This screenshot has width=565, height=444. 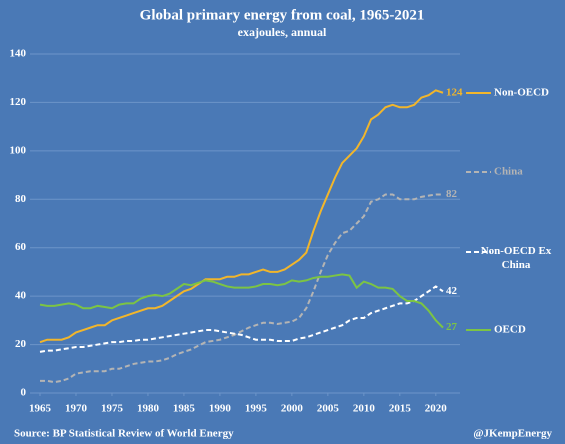 What do you see at coordinates (452, 291) in the screenshot?
I see `end-label: 42` at bounding box center [452, 291].